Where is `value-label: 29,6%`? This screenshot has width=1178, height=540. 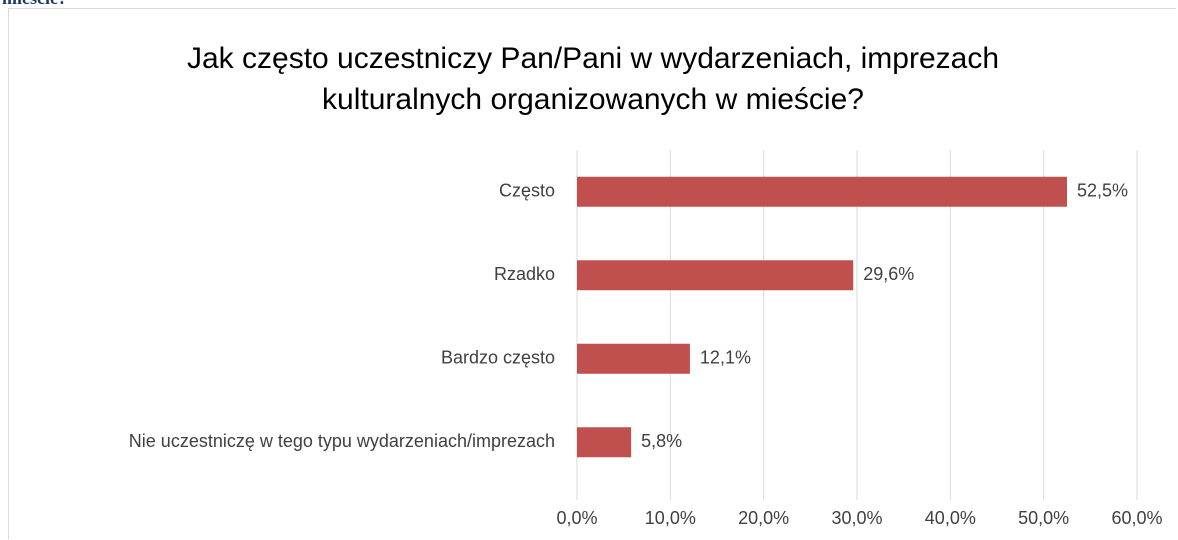
value-label: 29,6% is located at coordinates (888, 274).